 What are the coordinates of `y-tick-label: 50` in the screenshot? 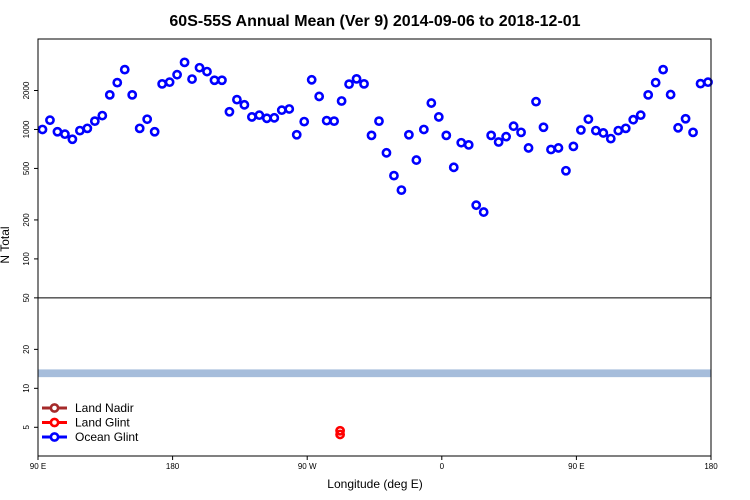 It's located at (26, 297).